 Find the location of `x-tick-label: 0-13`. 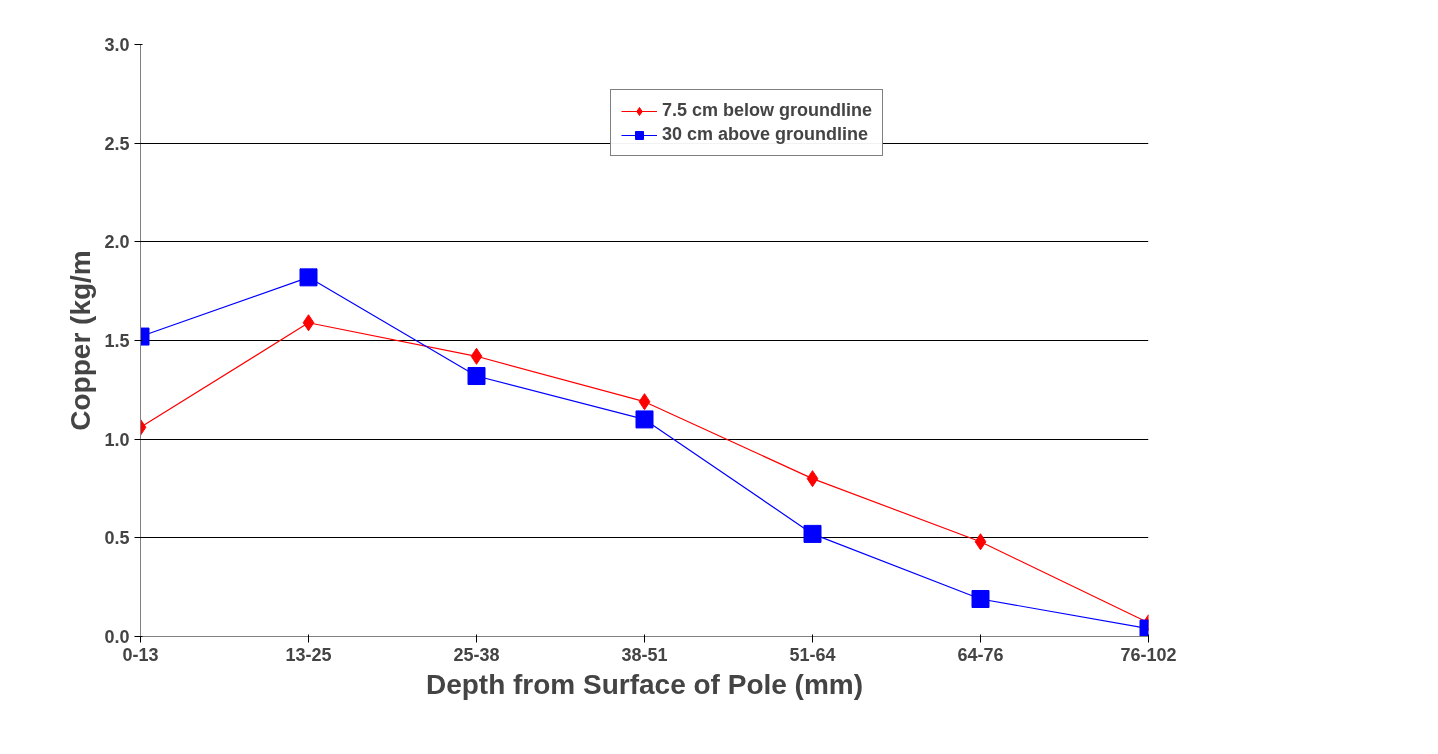

x-tick-label: 0-13 is located at coordinates (140, 654).